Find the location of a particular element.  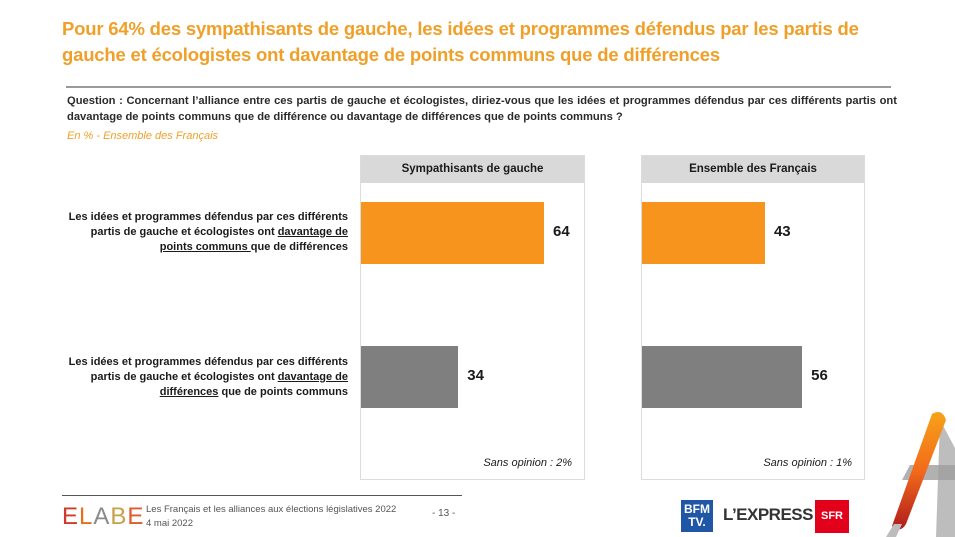

logo-letter: A is located at coordinates (102, 516).